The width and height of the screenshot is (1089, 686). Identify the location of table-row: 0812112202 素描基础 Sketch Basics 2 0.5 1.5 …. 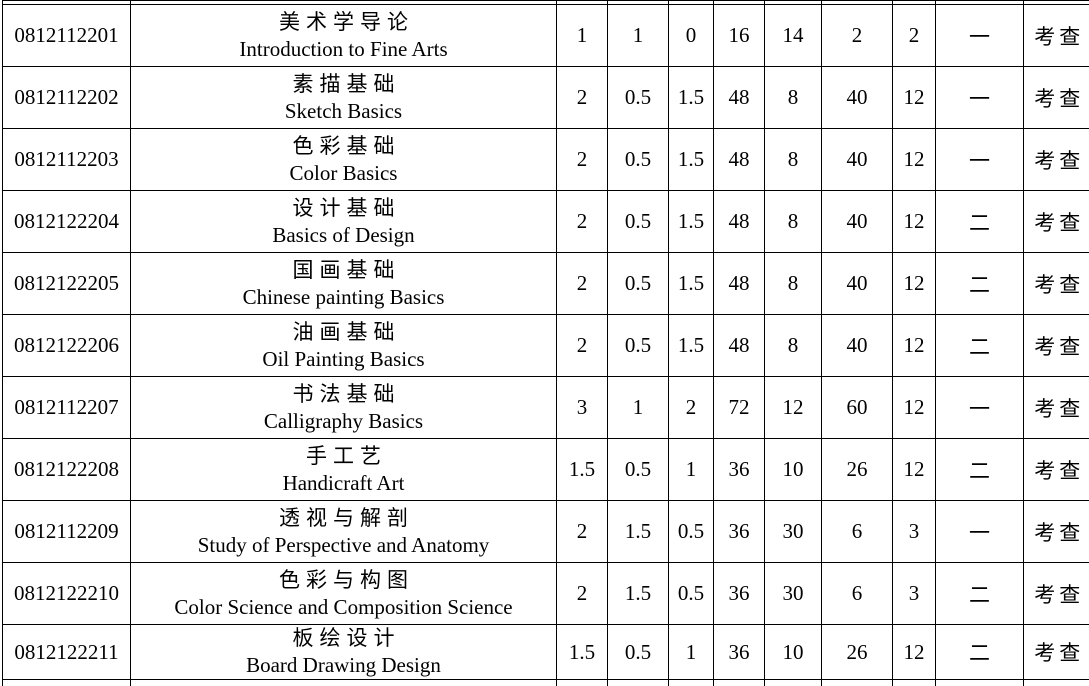
(545, 97).